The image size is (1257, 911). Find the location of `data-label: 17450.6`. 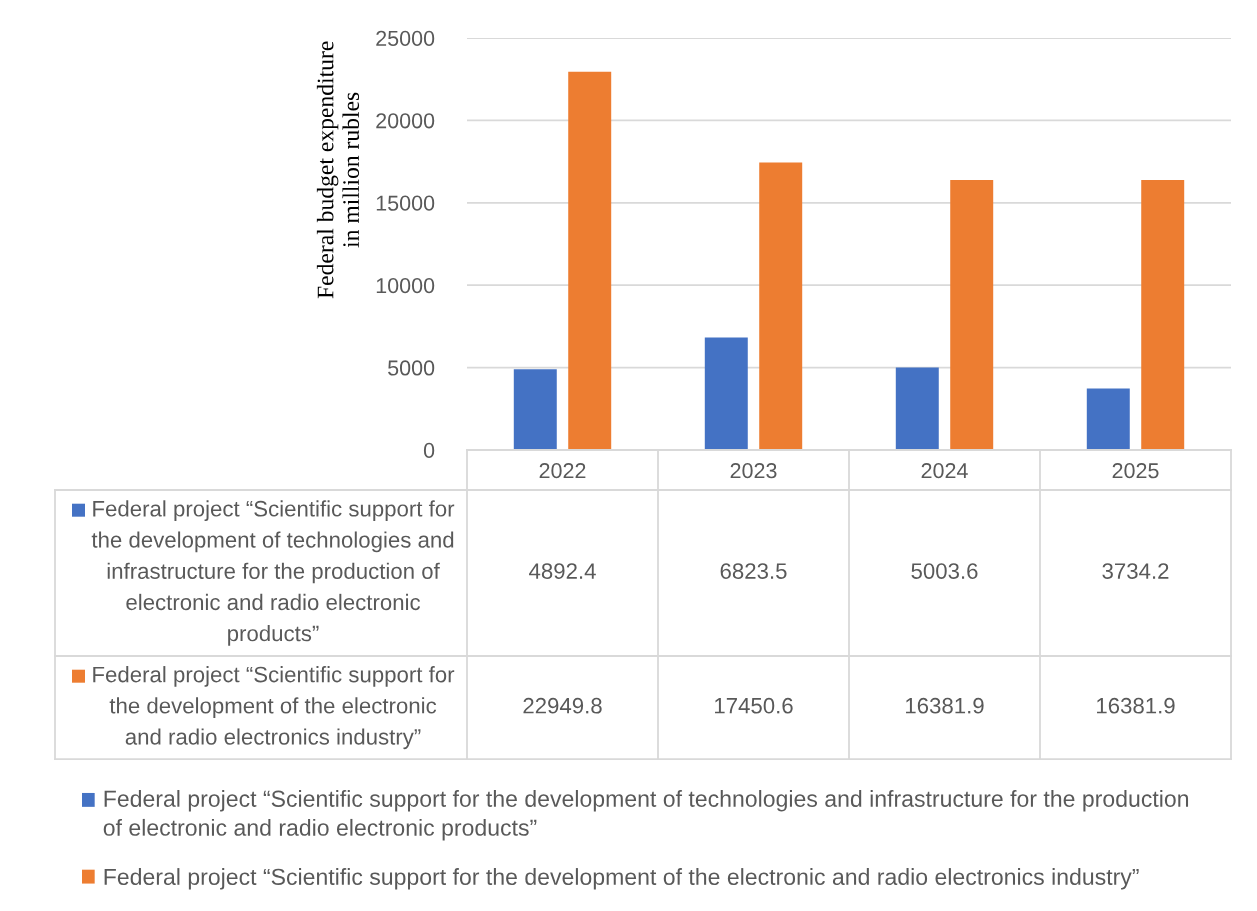

data-label: 17450.6 is located at coordinates (754, 705).